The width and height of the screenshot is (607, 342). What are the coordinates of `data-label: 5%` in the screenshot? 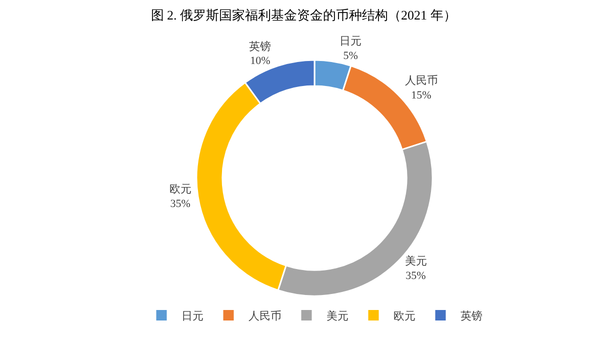 It's located at (350, 56).